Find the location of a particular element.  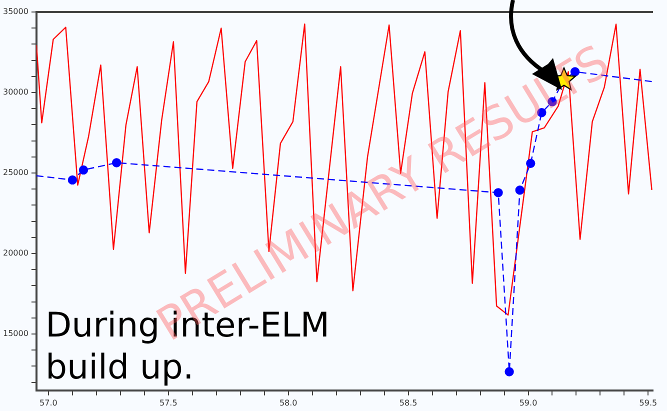

y-tick-label: 30000 is located at coordinates (15, 92).